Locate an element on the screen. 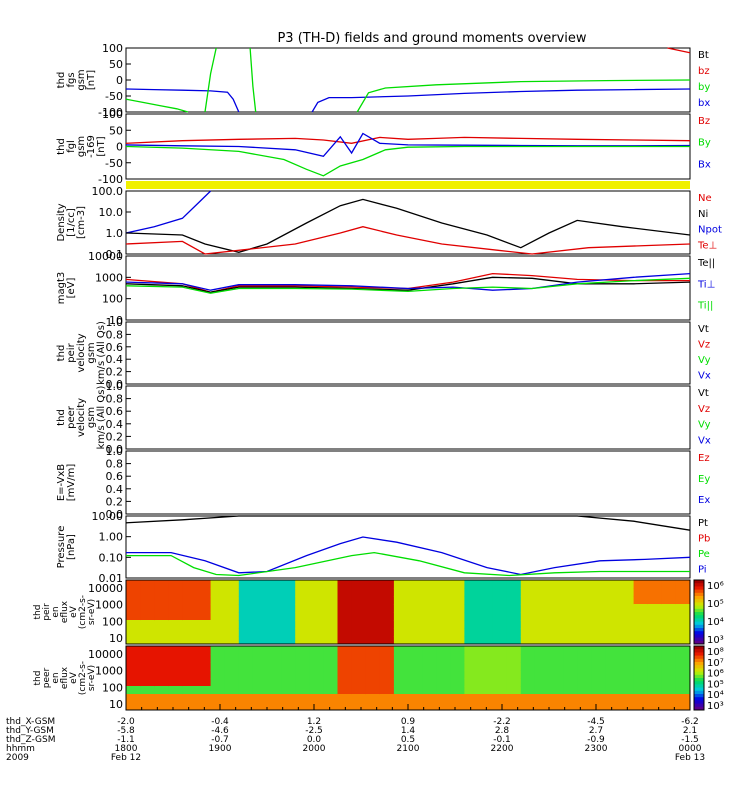 This screenshot has width=750, height=800. legend-fgl: Bz is located at coordinates (704, 121).